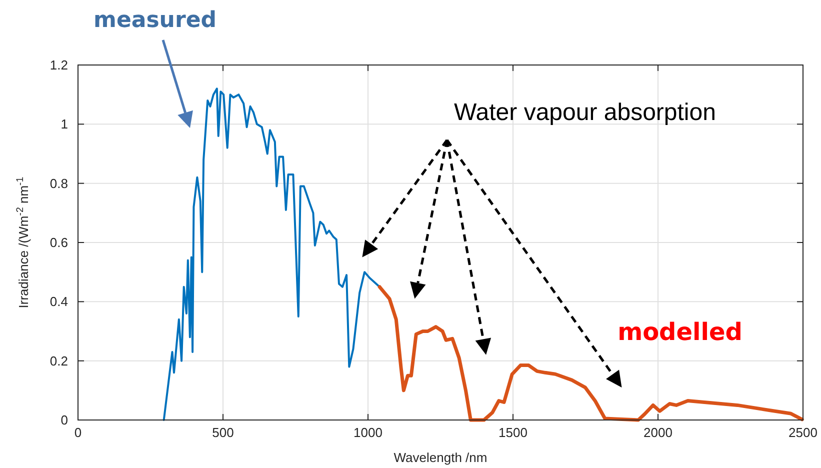 This screenshot has width=821, height=468. Describe the element at coordinates (680, 332) in the screenshot. I see `annotation: modelled` at that location.